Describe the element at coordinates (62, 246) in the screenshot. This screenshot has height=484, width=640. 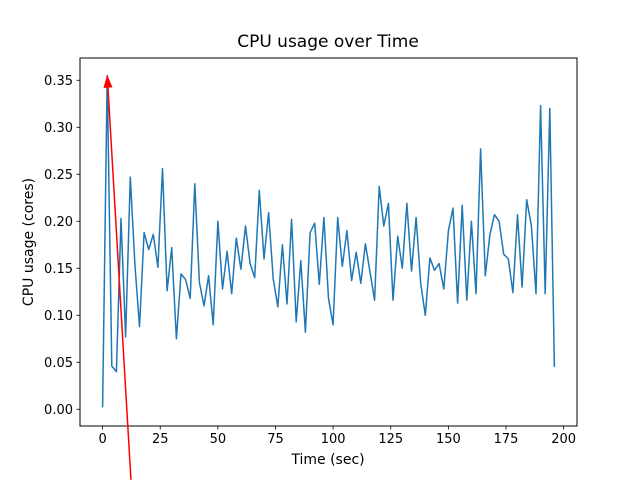
I see `y-axis-ticks: 0.00 0.05 0.10 0.15 0.20 0.25 0.30 0.35` at that location.